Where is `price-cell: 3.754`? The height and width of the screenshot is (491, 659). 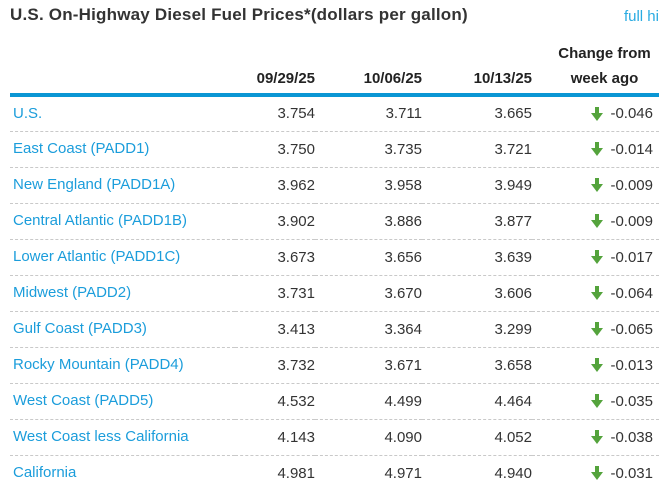 price-cell: 3.754 is located at coordinates (275, 113).